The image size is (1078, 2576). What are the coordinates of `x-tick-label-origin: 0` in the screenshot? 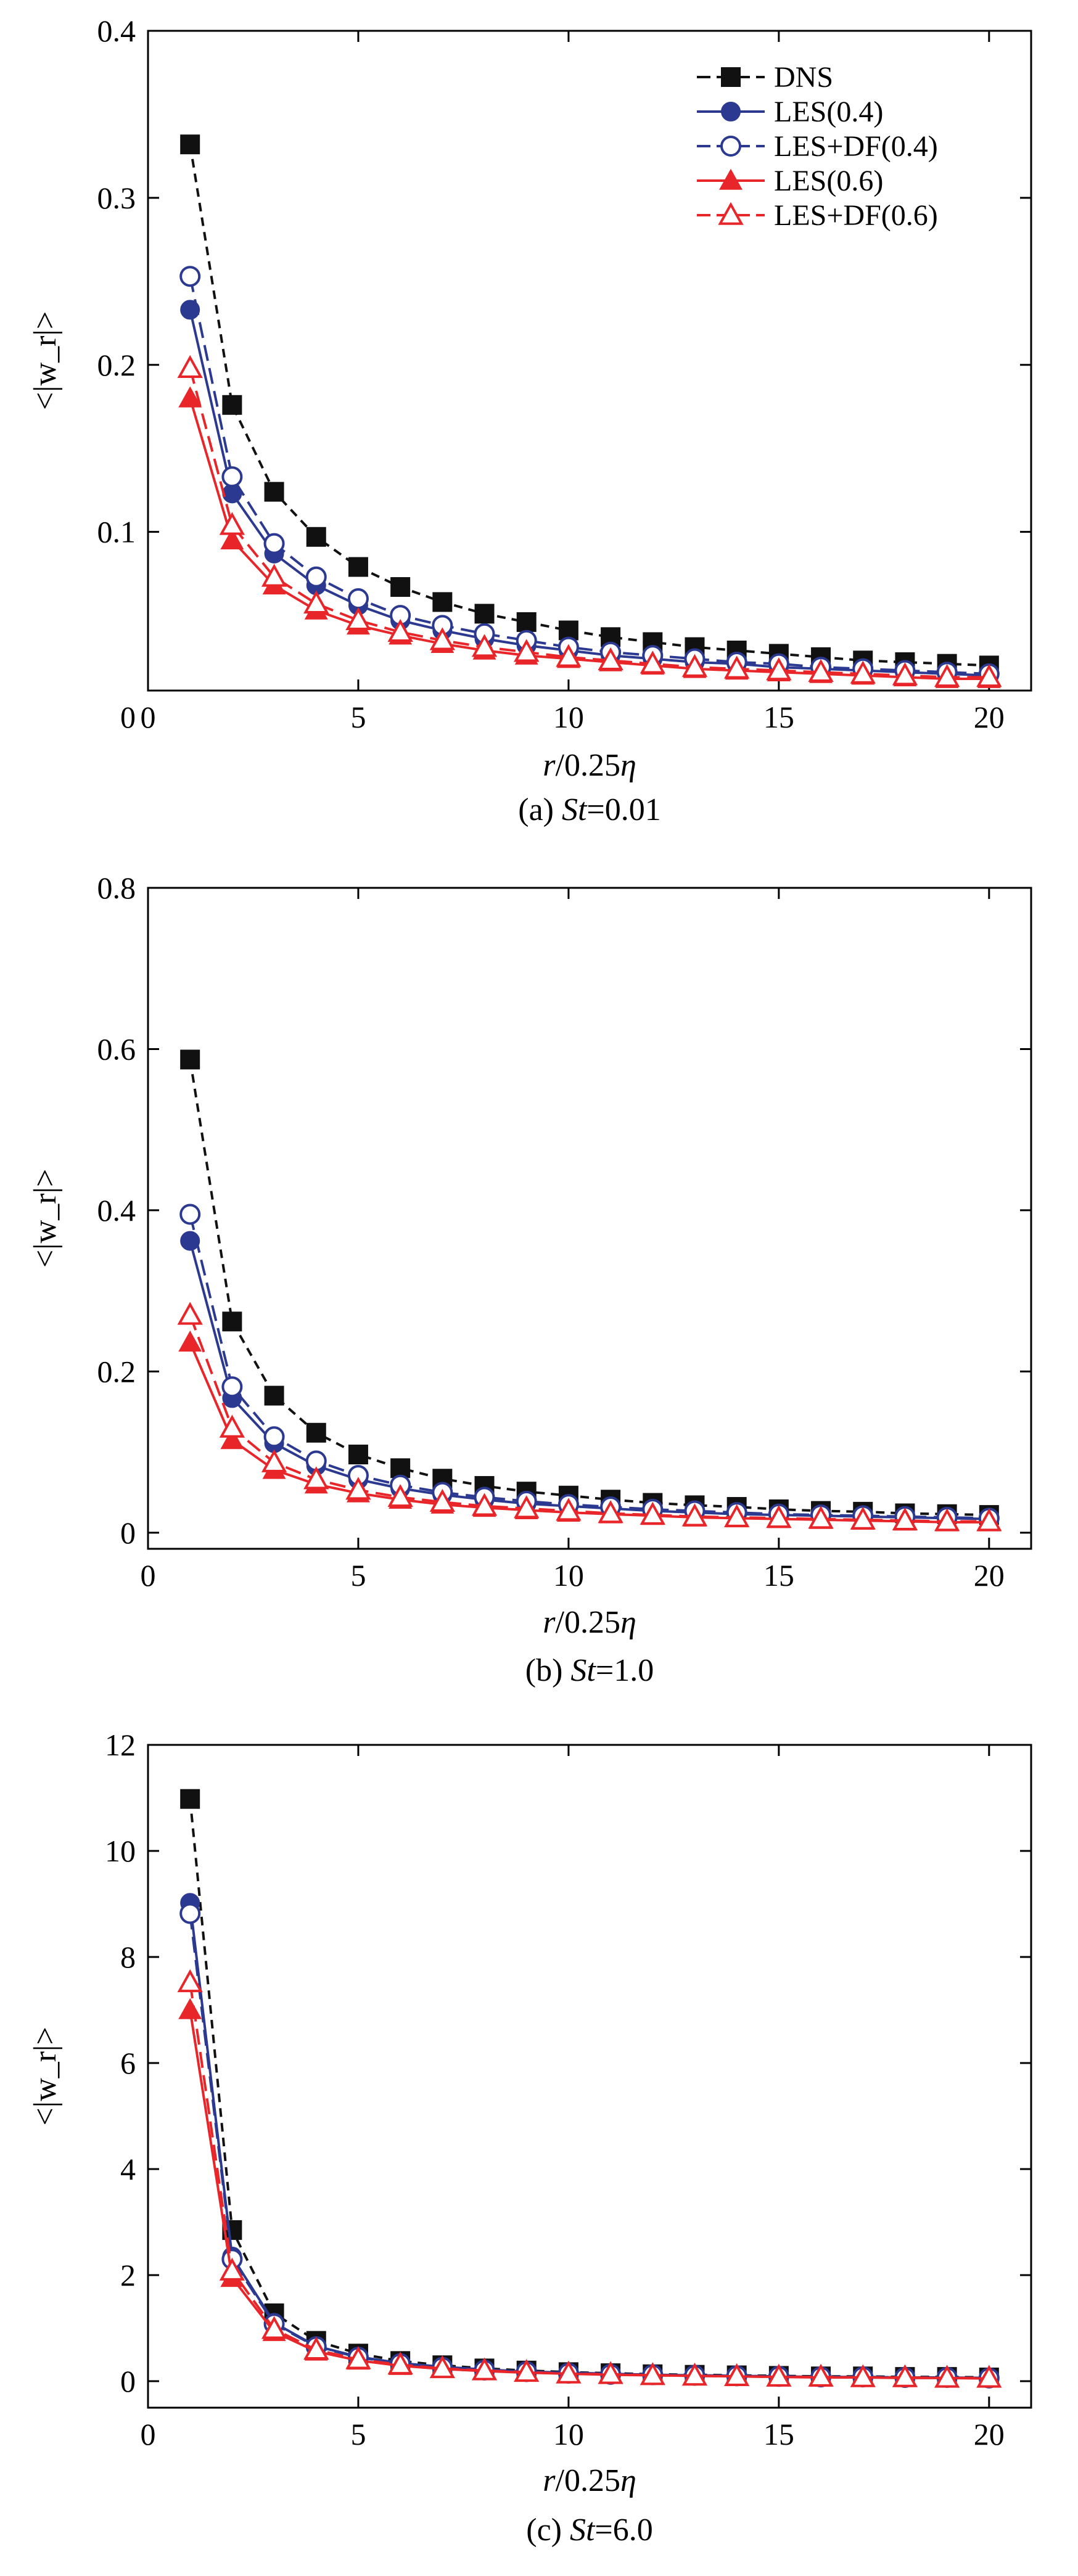 It's located at (128, 717).